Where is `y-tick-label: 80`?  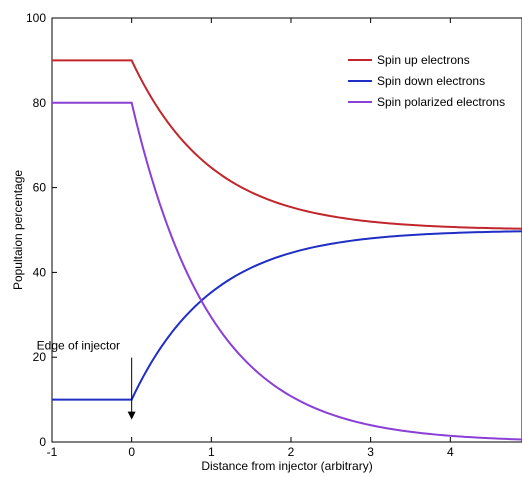 y-tick-label: 80 is located at coordinates (40, 103).